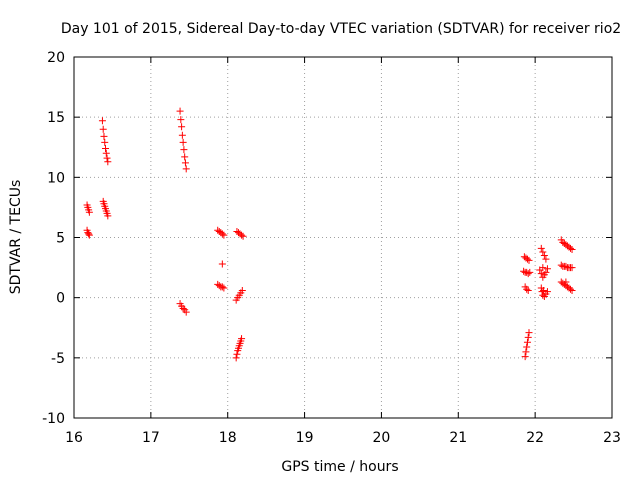  Describe the element at coordinates (339, 467) in the screenshot. I see `x-axis-label: GPS time / hours` at that location.